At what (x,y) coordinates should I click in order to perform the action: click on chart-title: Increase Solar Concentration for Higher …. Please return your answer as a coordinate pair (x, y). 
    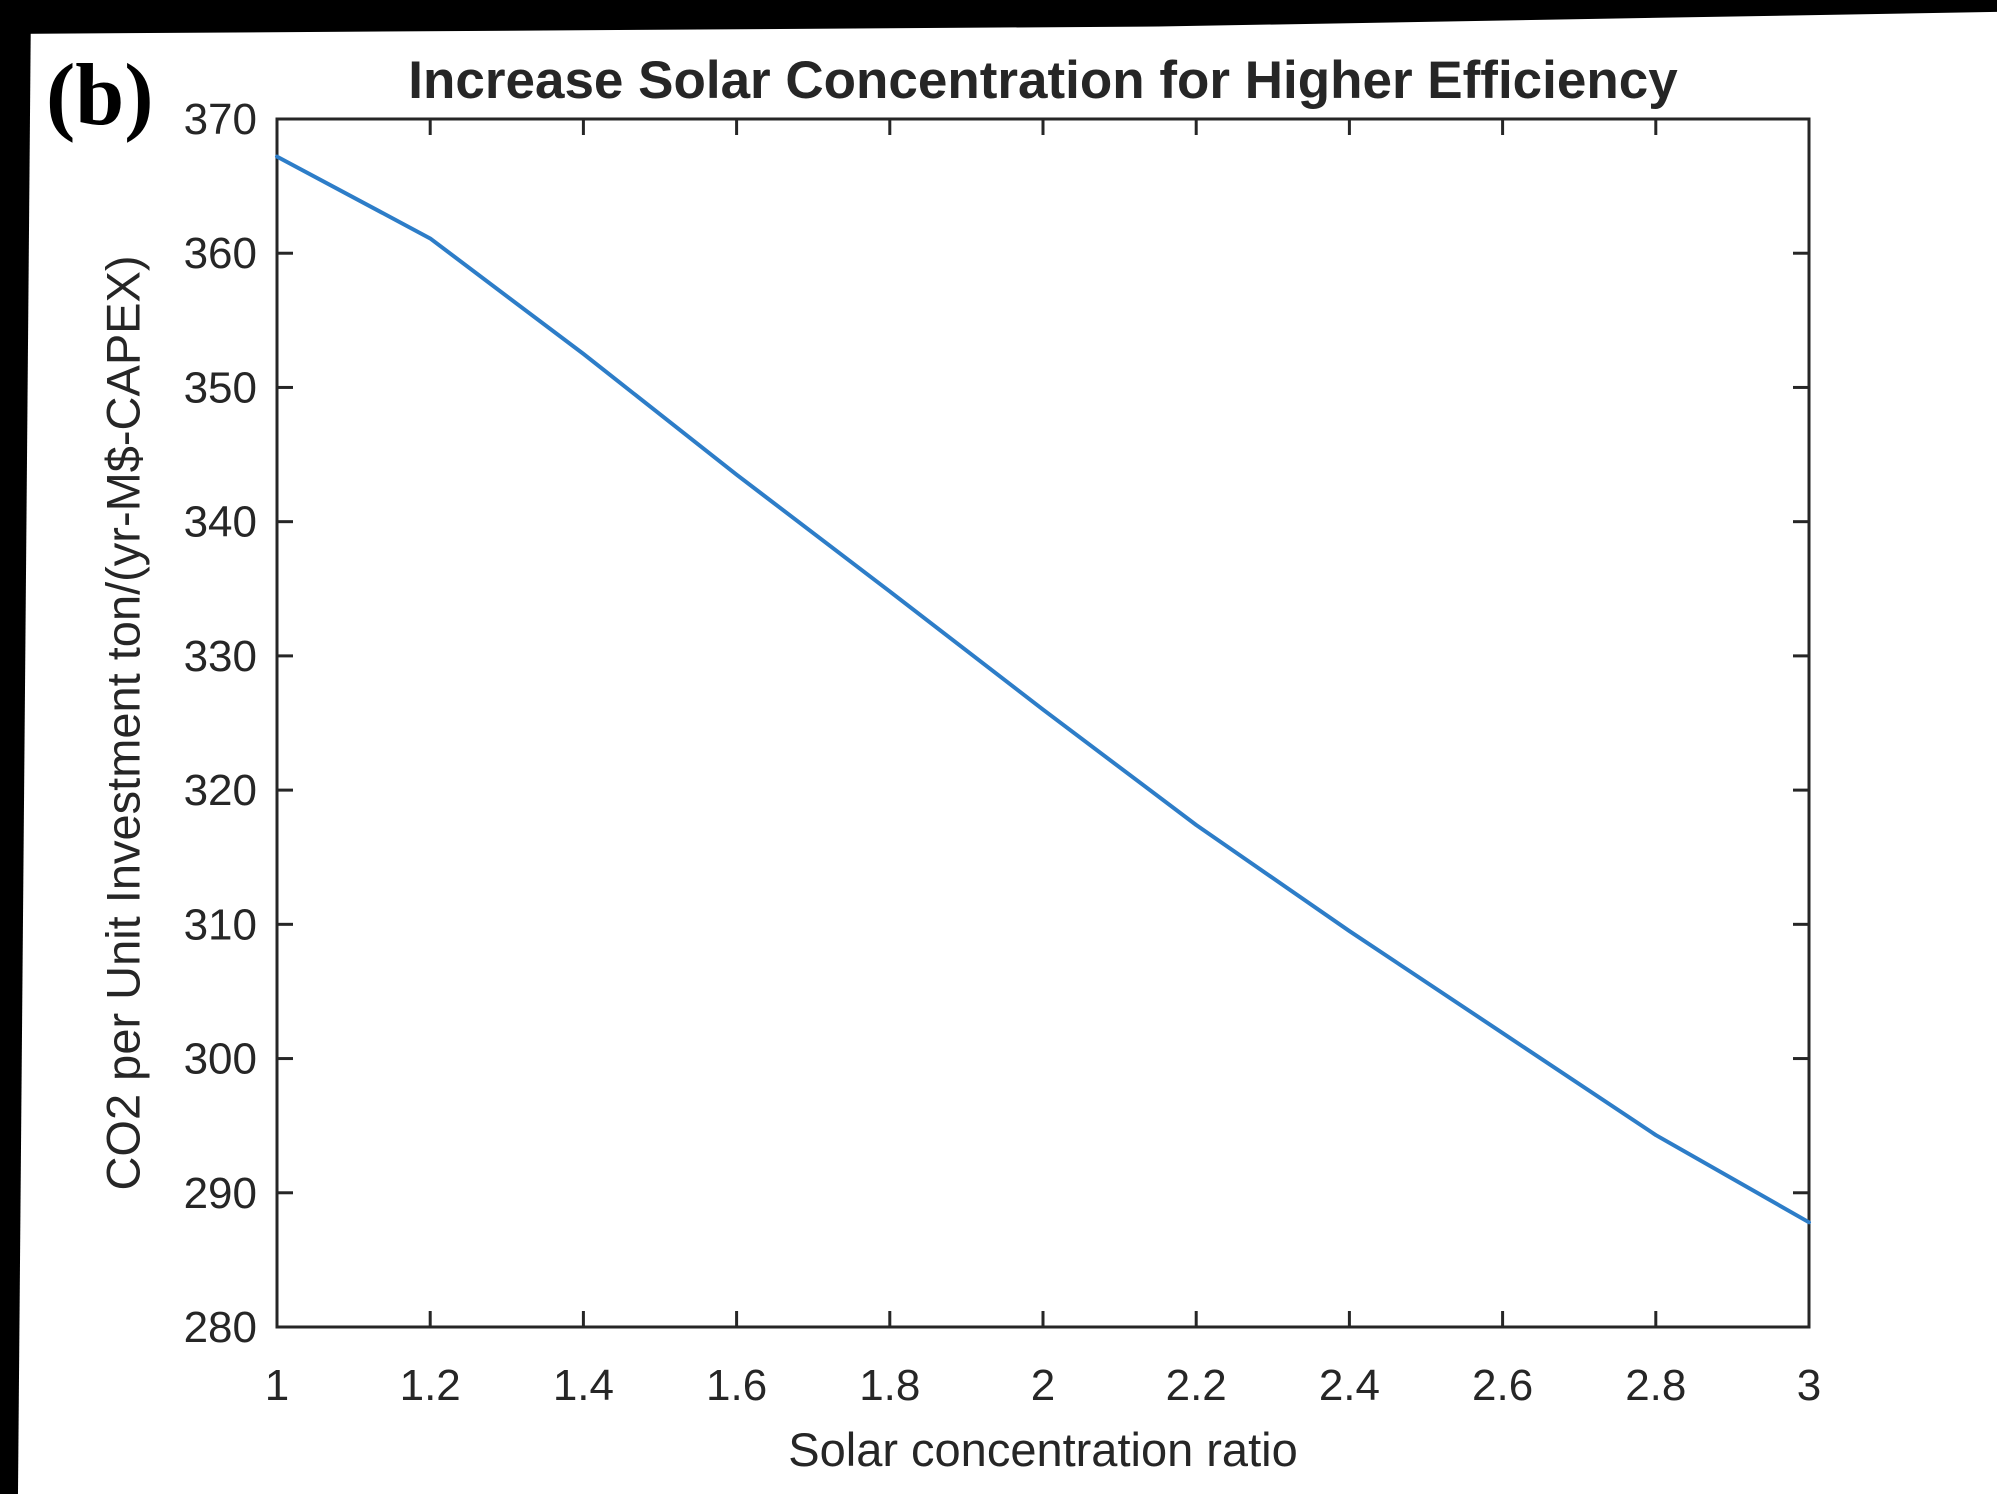
    Looking at the image, I should click on (1043, 80).